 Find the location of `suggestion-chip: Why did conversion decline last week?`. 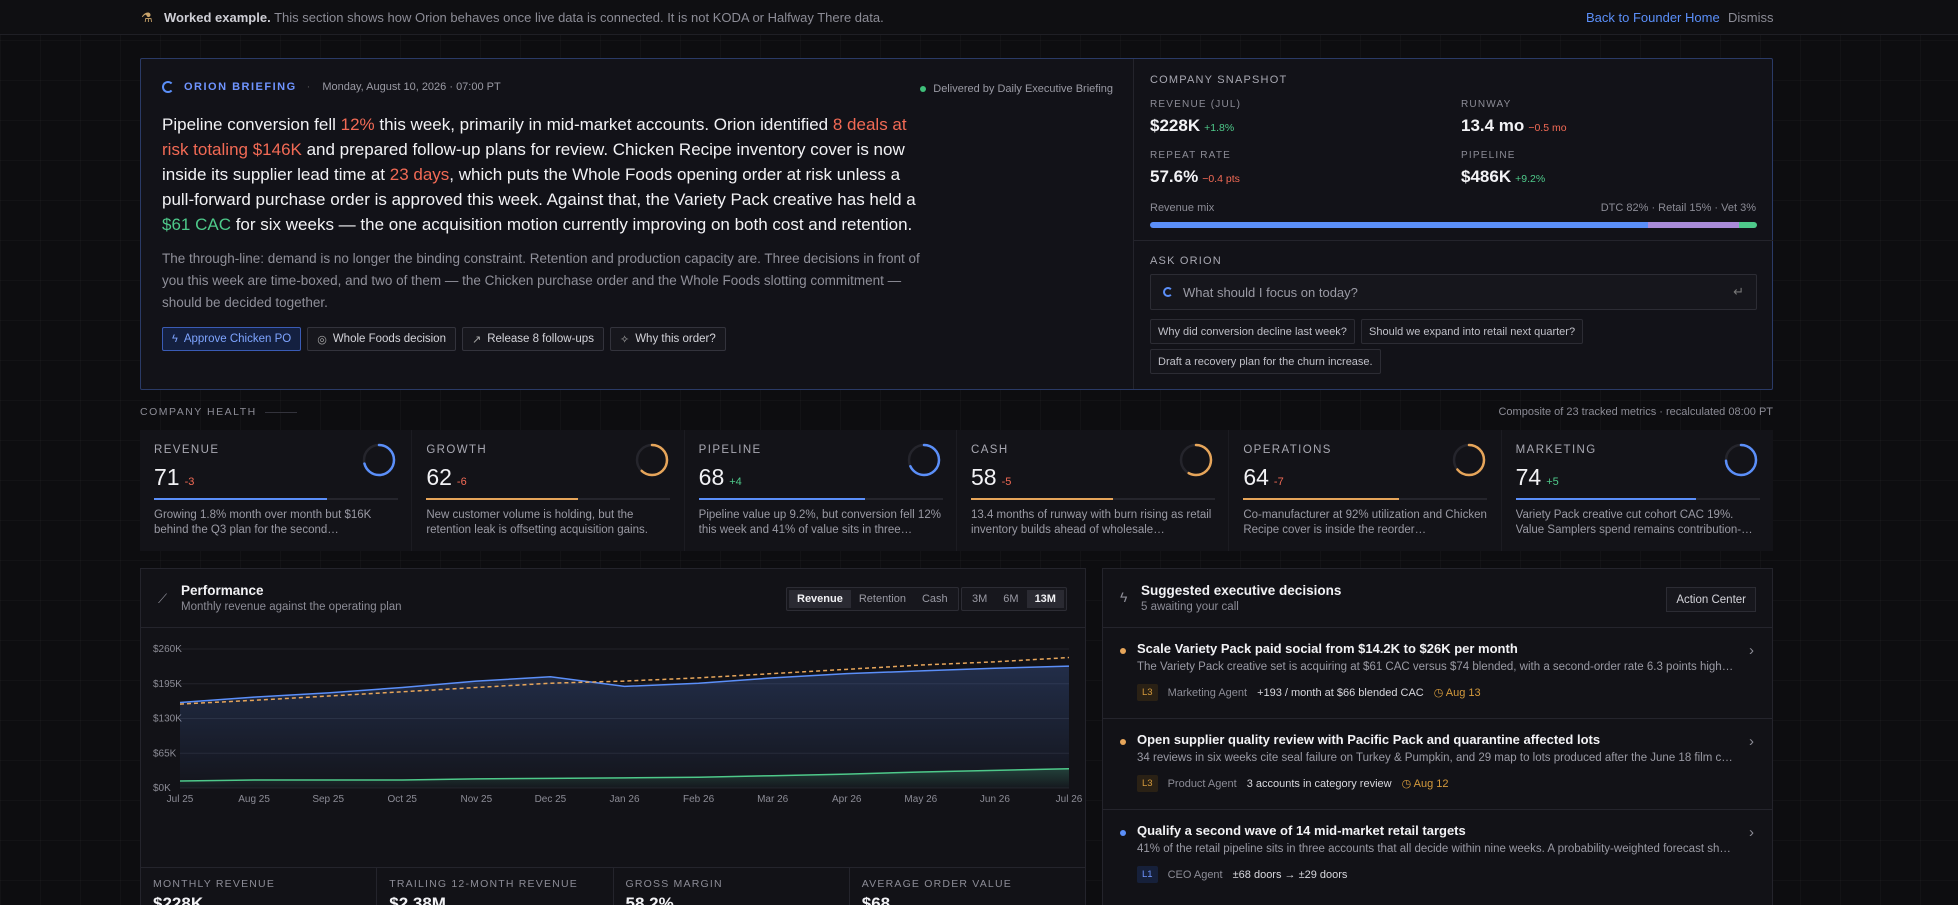

suggestion-chip: Why did conversion decline last week? is located at coordinates (1252, 331).